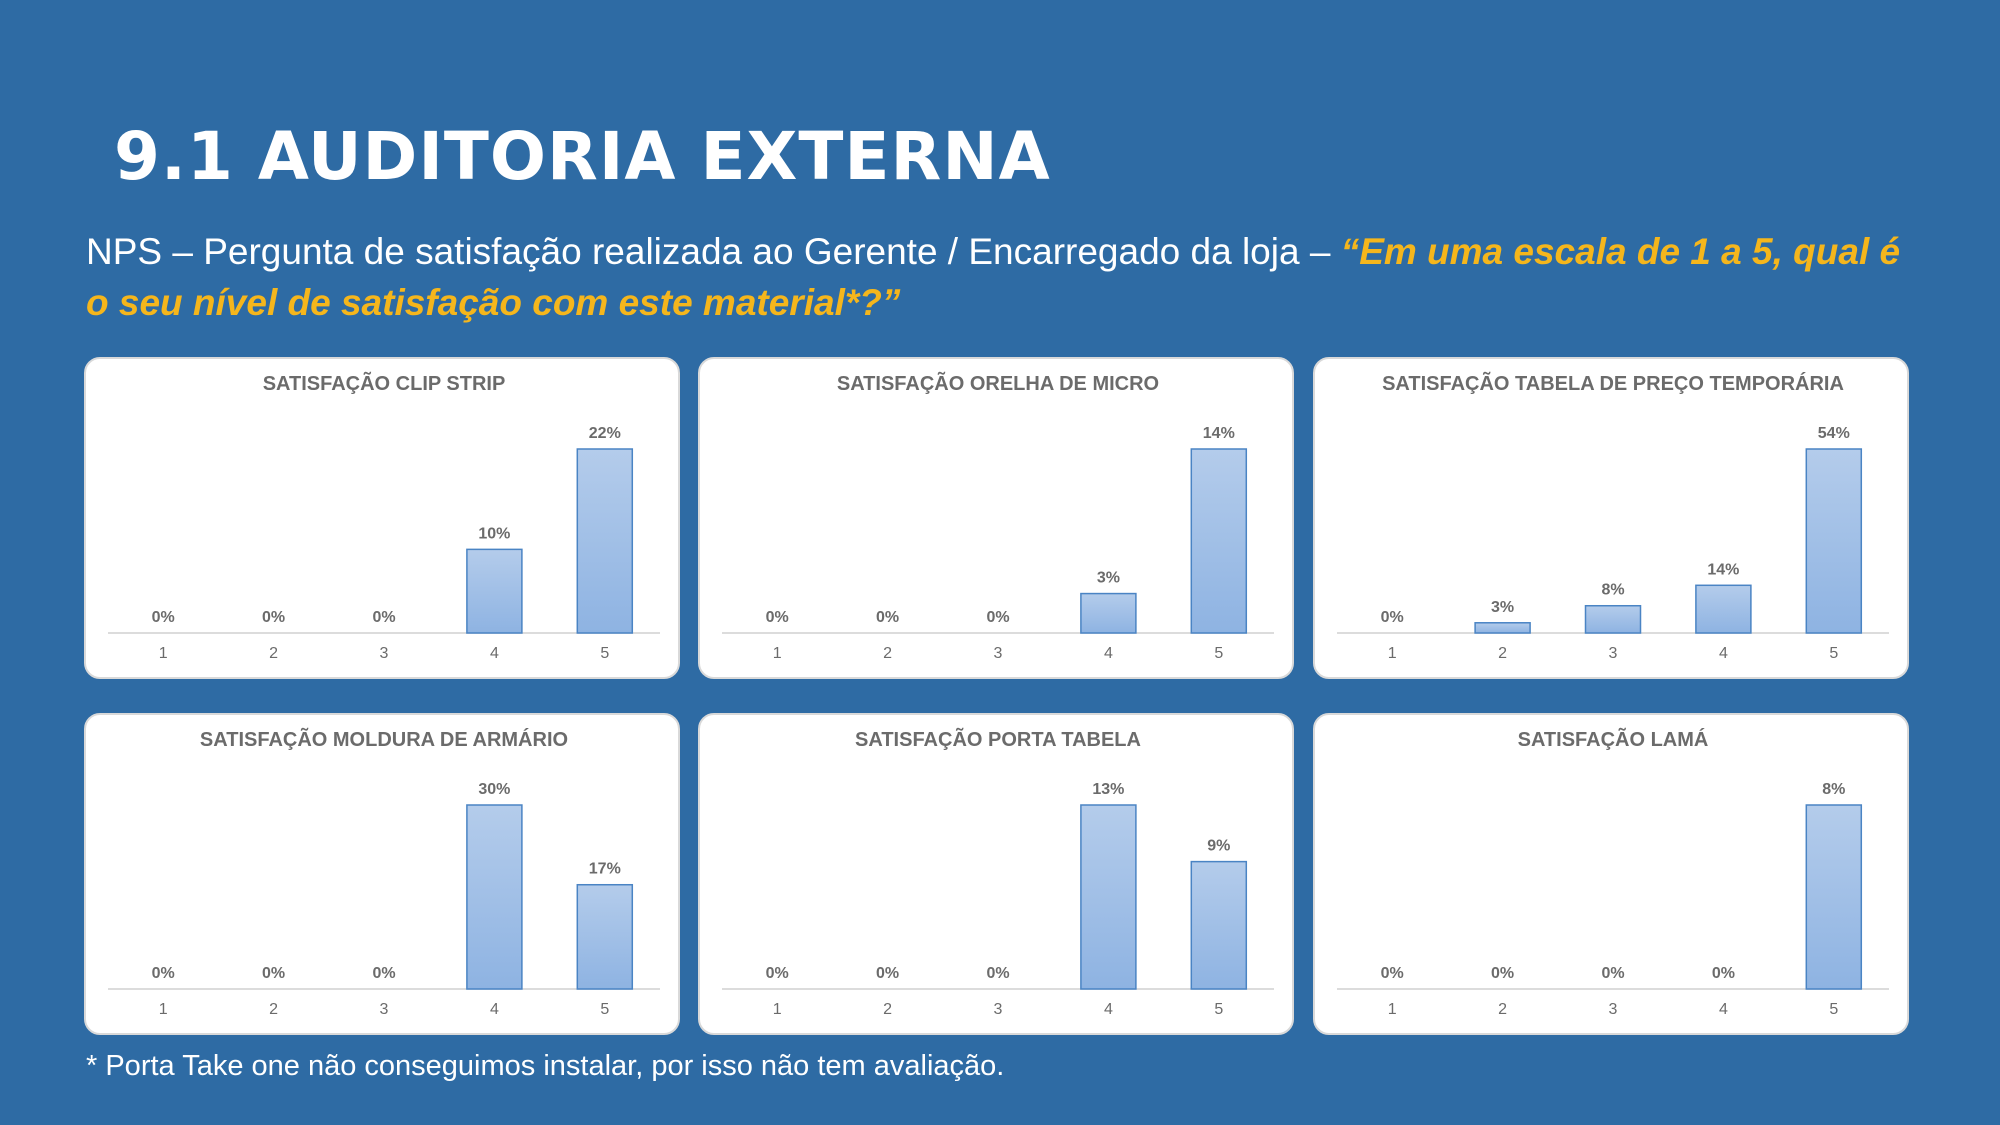  What do you see at coordinates (1218, 846) in the screenshot?
I see `data-label: 9%` at bounding box center [1218, 846].